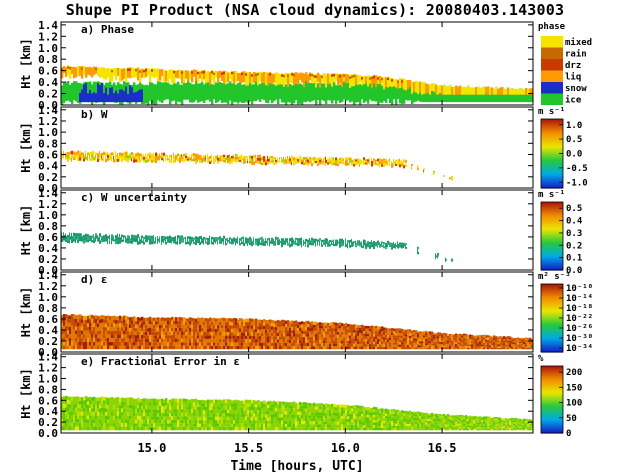 The width and height of the screenshot is (630, 475). I want to click on legend-swatch-ice, so click(552, 99).